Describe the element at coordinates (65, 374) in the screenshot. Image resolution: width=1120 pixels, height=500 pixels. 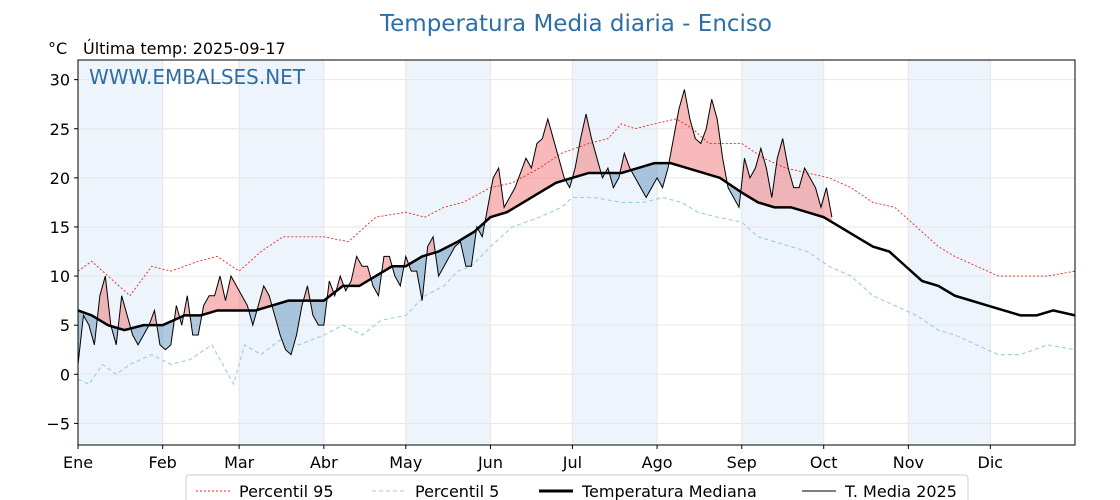
I see `y-tick-label: 0` at that location.